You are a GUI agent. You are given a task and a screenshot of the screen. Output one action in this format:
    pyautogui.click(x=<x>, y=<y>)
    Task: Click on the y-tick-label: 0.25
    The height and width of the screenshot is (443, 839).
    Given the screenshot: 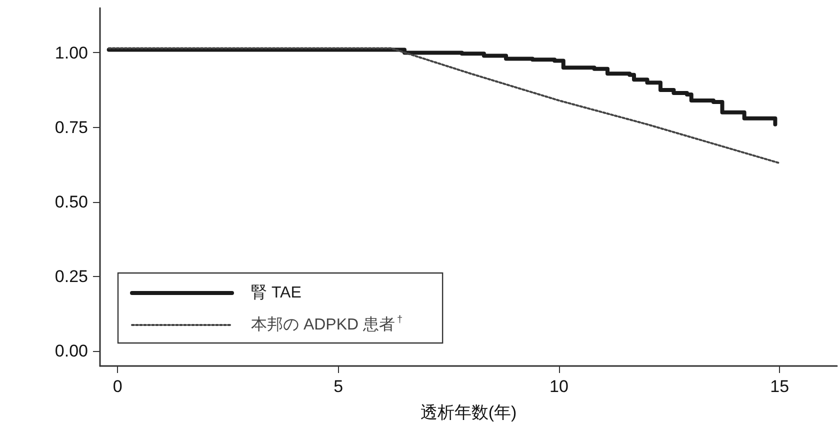 What is the action you would take?
    pyautogui.click(x=71, y=276)
    